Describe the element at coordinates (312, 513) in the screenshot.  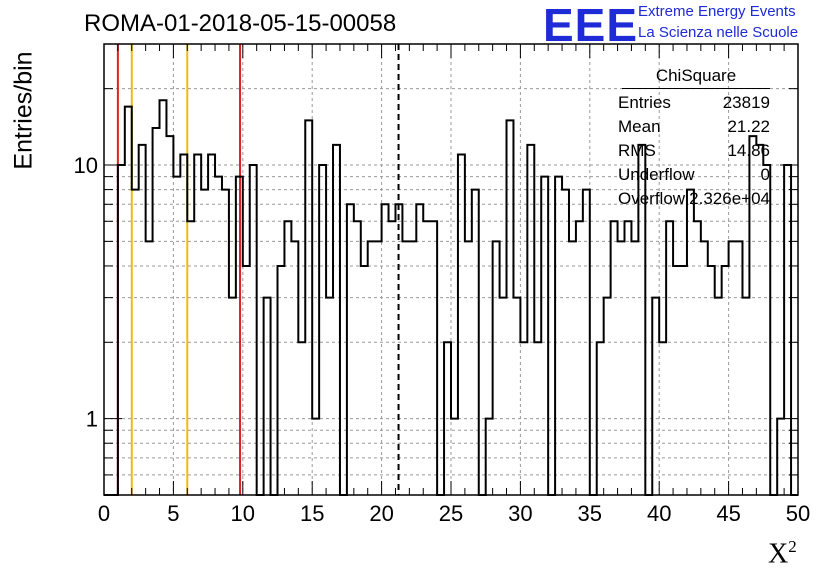
I see `x-tick-label: 15` at that location.